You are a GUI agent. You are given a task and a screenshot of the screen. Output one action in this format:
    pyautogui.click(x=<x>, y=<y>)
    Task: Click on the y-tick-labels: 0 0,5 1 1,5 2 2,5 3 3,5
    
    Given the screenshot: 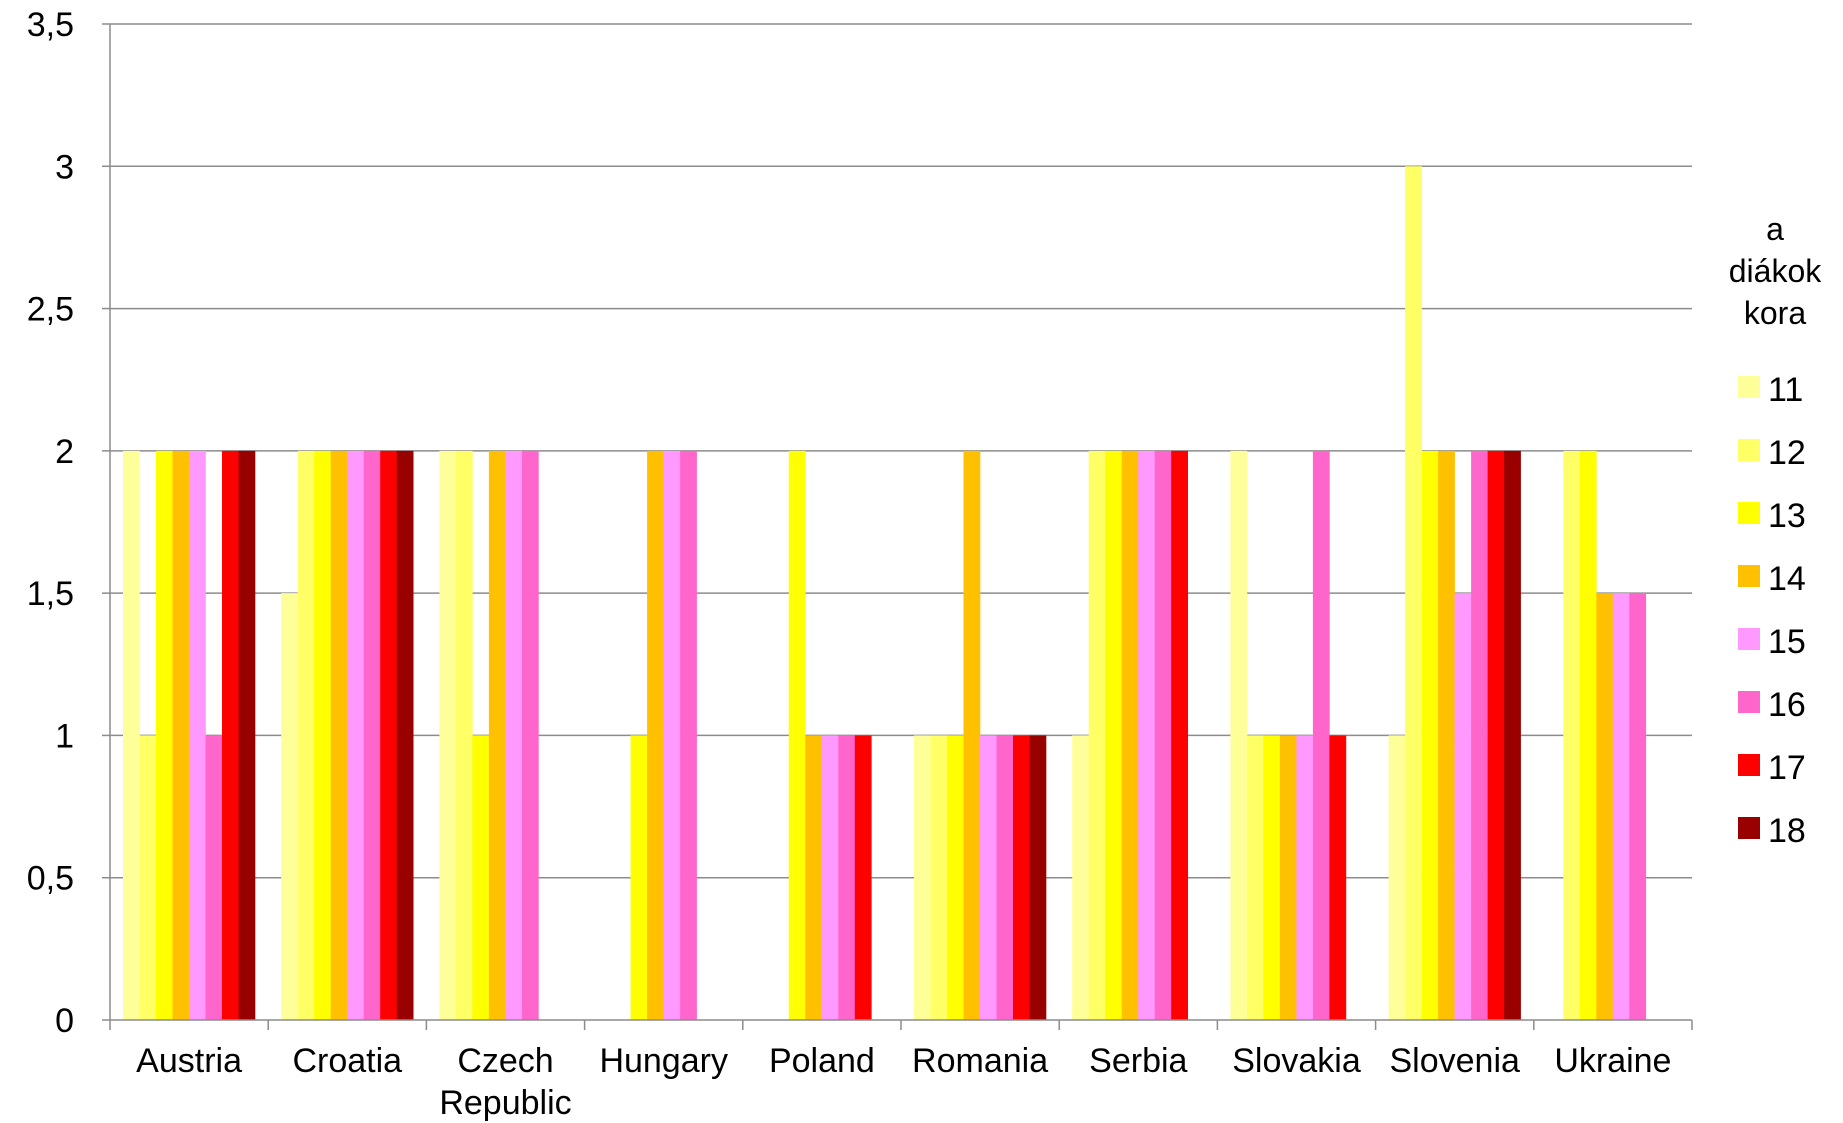 What is the action you would take?
    pyautogui.click(x=50, y=523)
    